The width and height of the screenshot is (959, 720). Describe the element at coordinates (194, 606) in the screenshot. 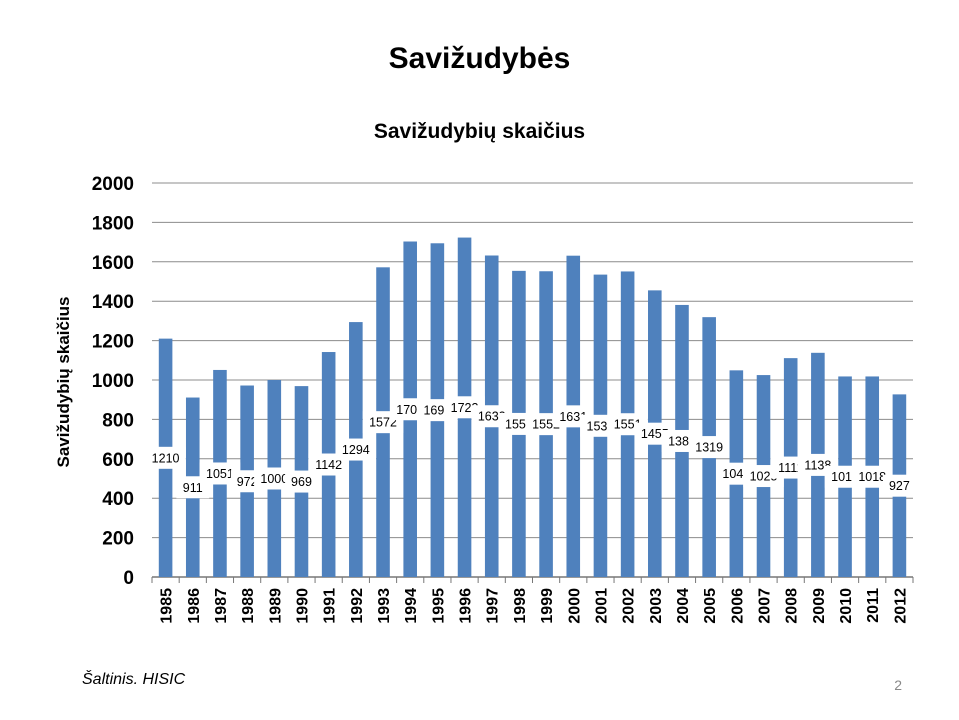

I see `x-tick-label: 1986` at that location.